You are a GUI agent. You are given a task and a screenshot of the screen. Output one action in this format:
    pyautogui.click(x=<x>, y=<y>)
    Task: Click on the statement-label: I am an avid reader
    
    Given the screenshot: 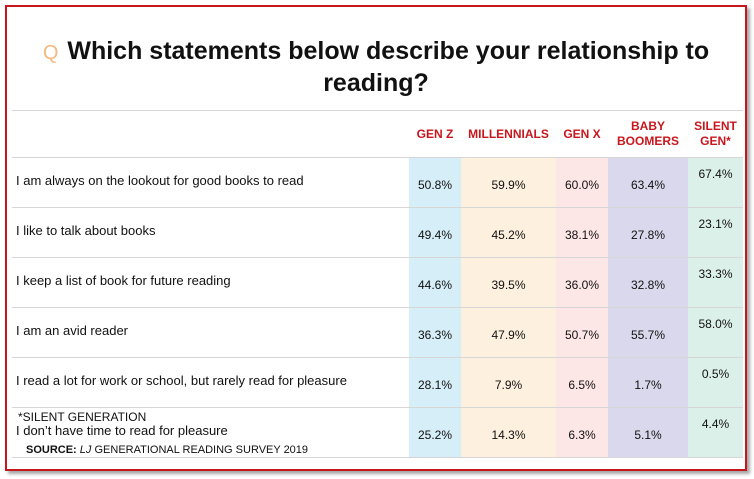 What is the action you would take?
    pyautogui.click(x=210, y=332)
    